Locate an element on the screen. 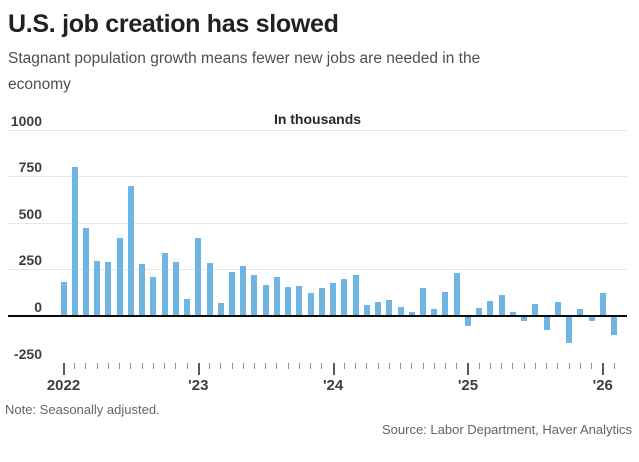 This screenshot has width=639, height=462. x-axis-label-25: '25 is located at coordinates (468, 385).